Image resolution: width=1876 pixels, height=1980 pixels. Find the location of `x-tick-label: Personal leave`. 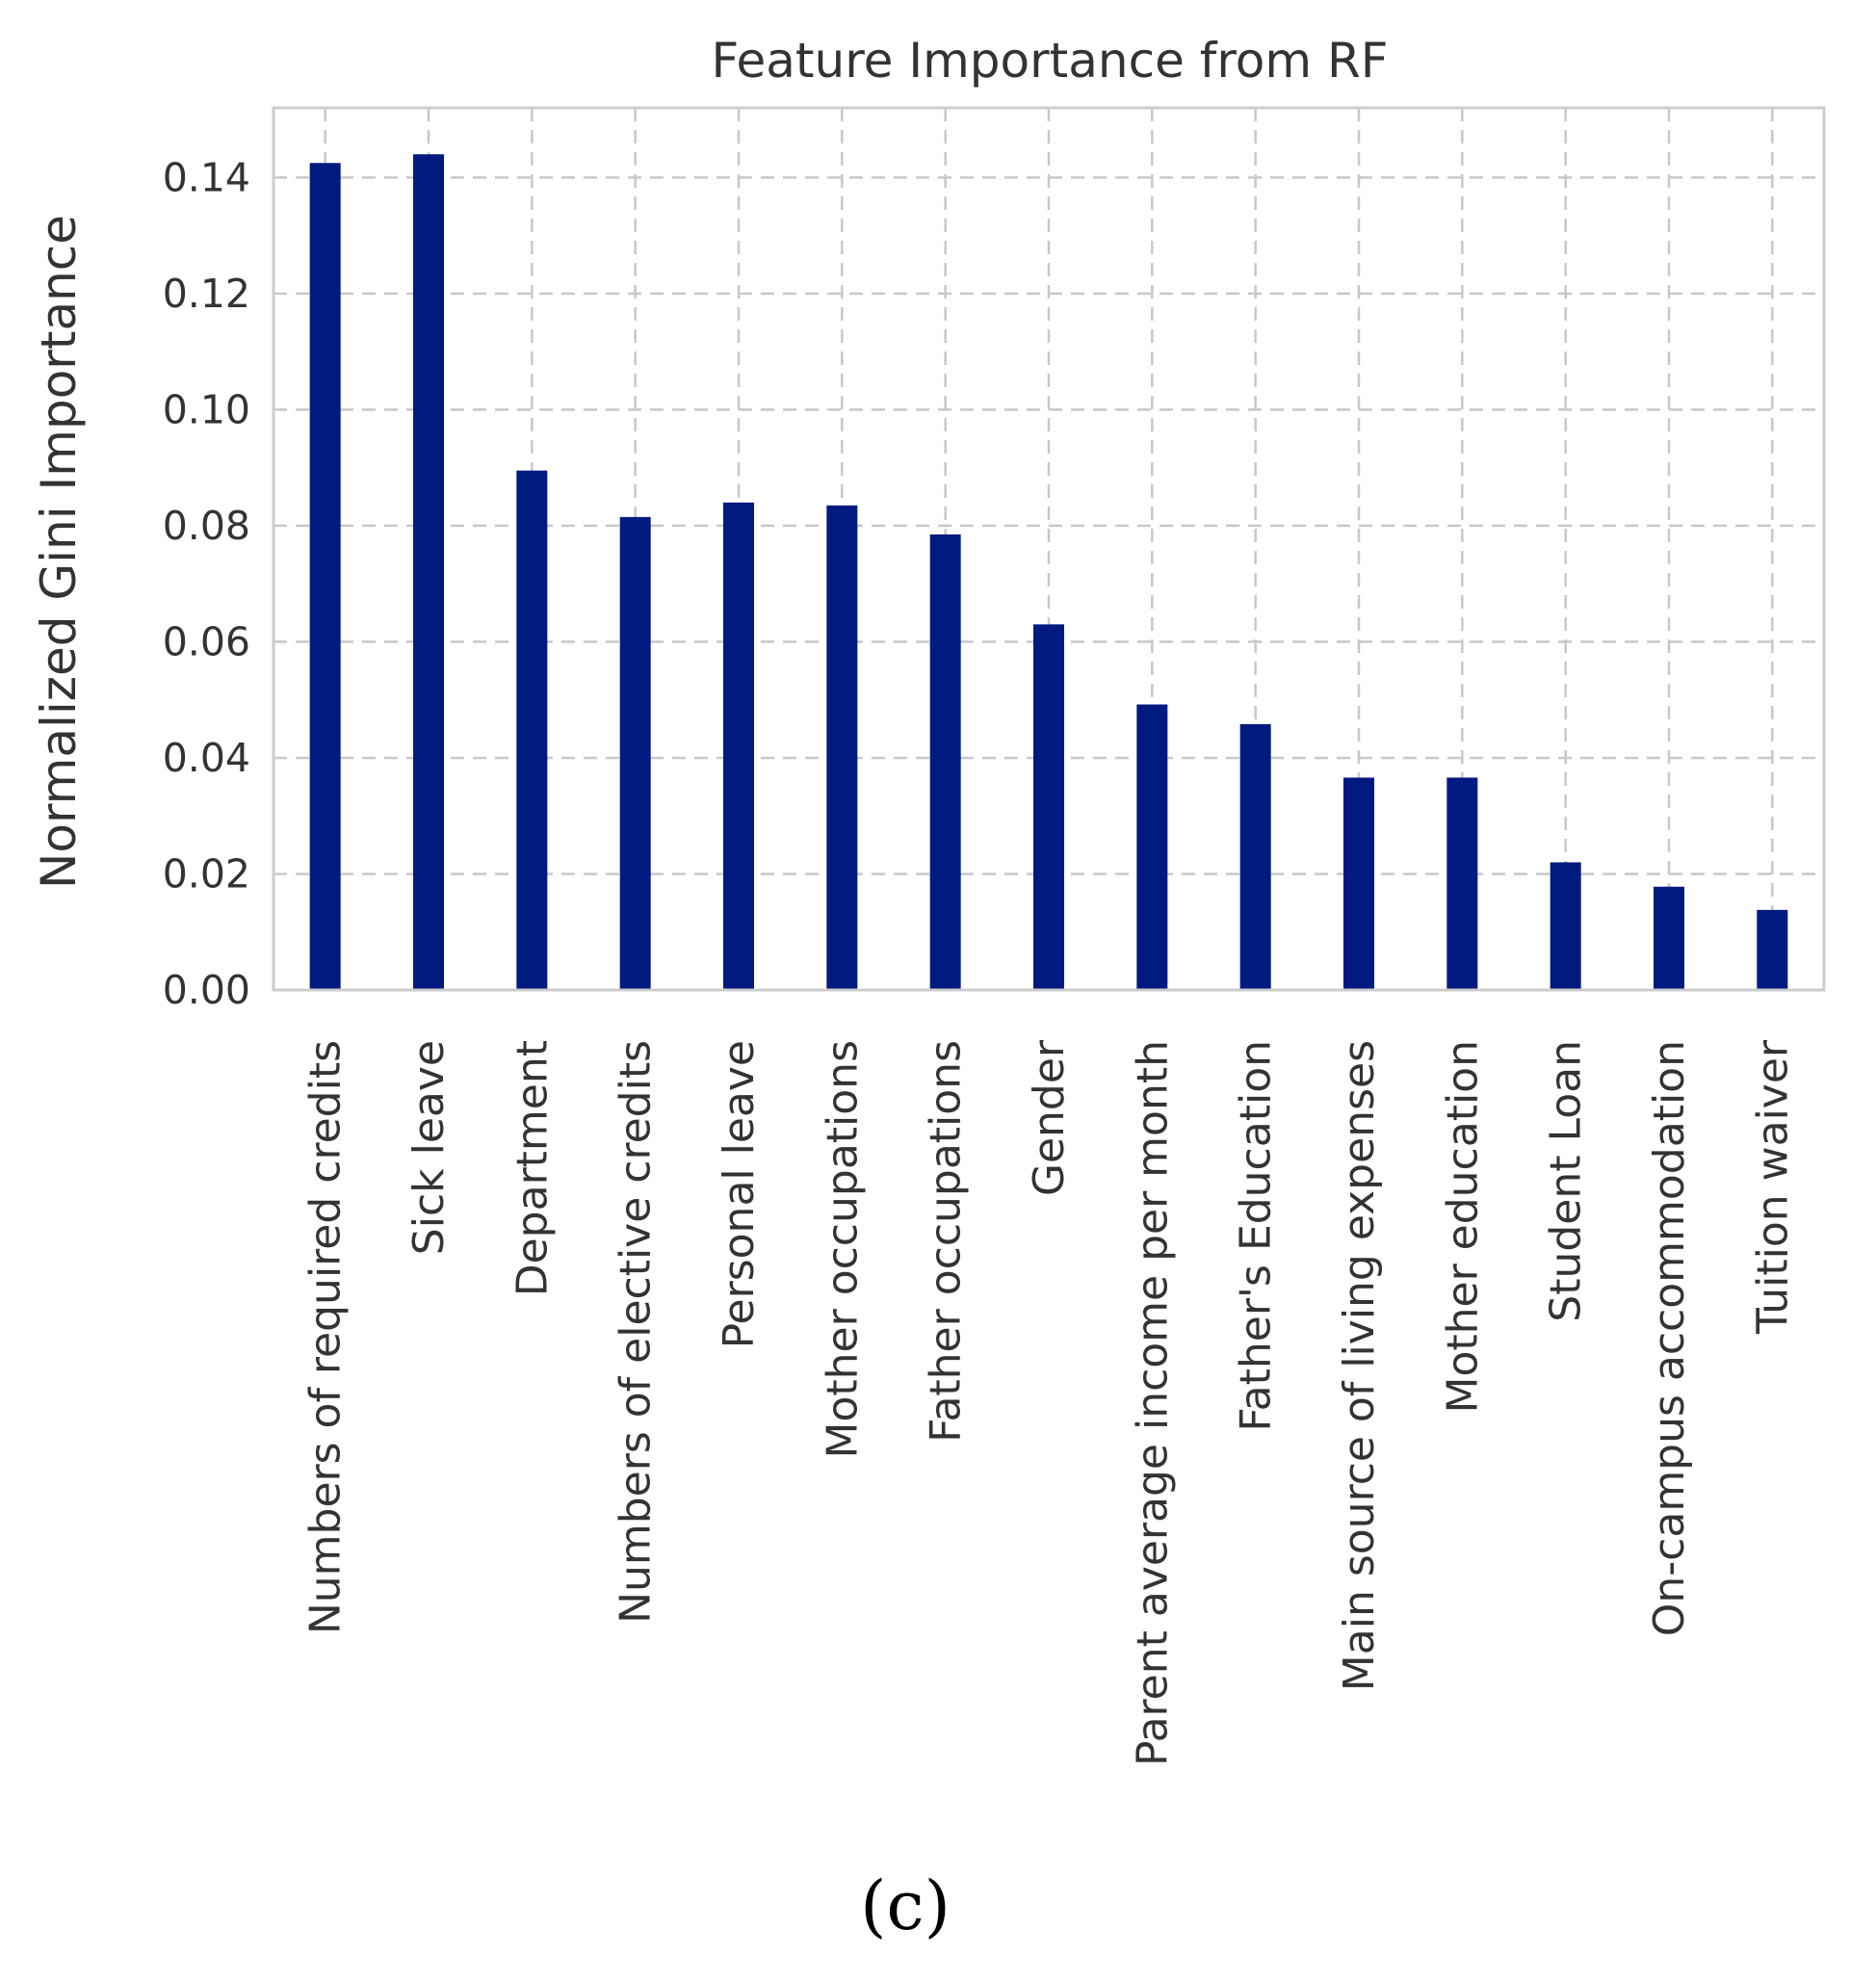

x-tick-label: Personal leave is located at coordinates (739, 1194).